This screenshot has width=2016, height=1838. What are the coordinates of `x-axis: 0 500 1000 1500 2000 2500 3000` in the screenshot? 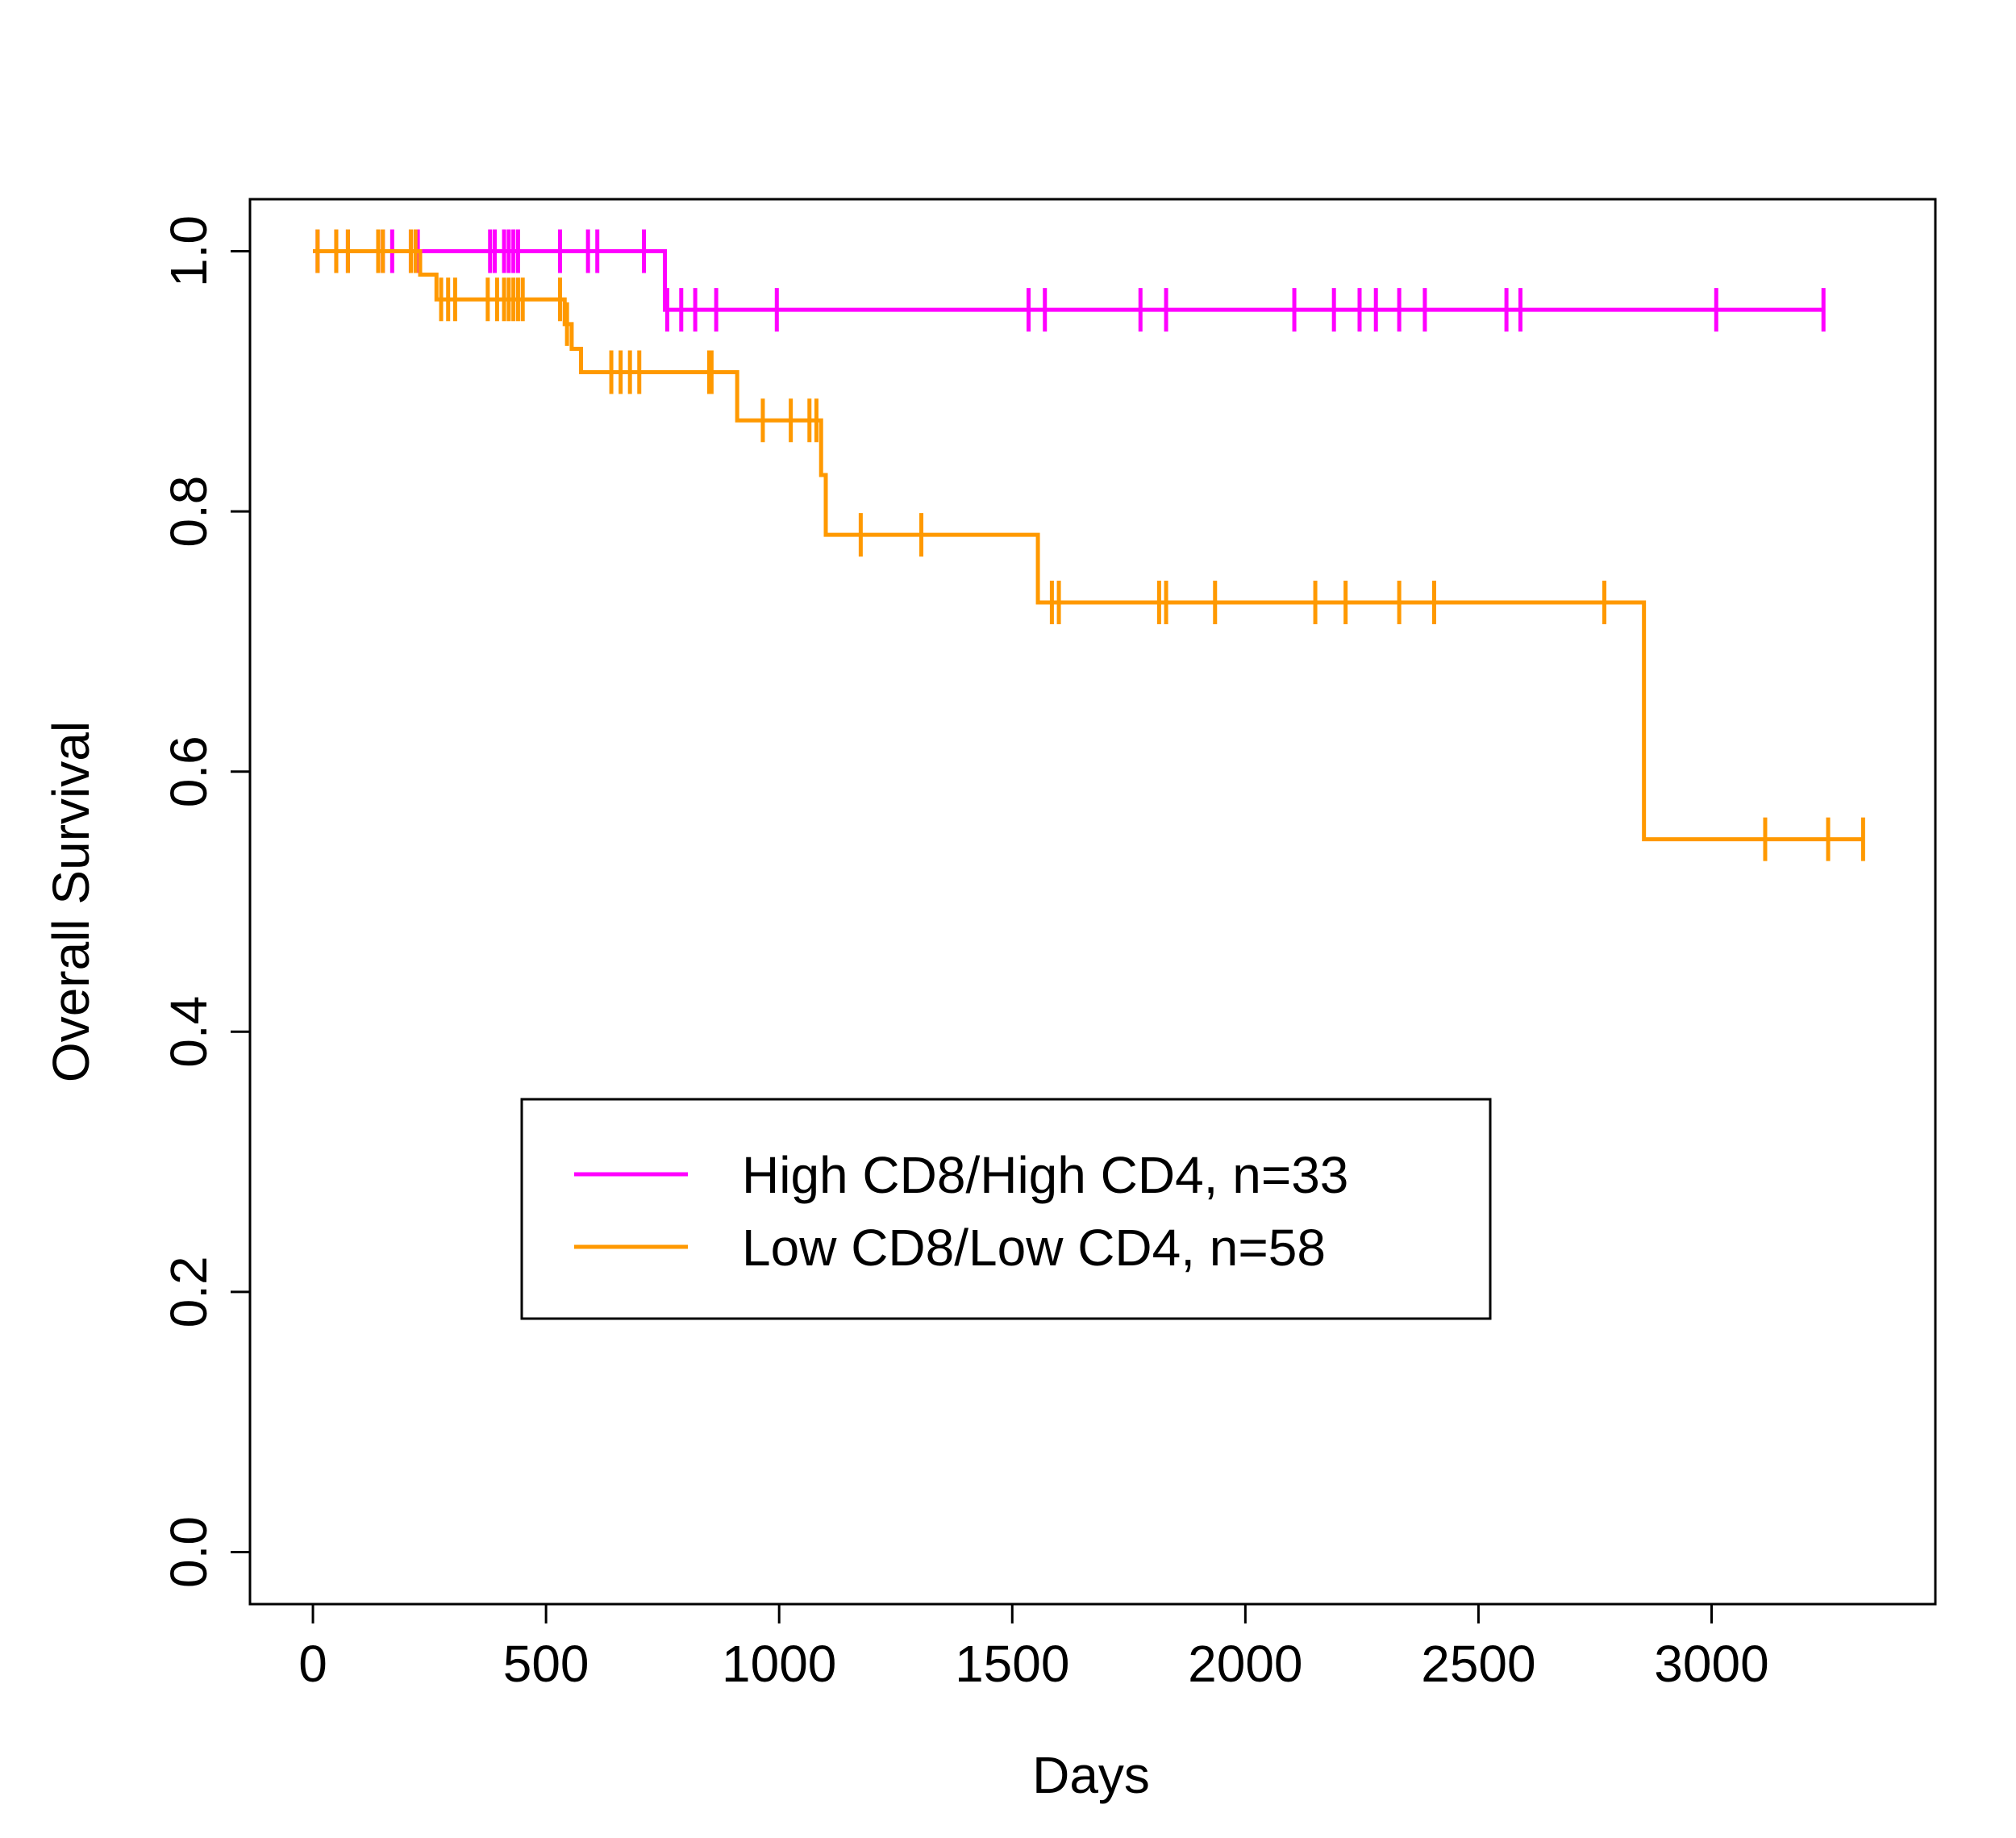 It's located at (1033, 1648).